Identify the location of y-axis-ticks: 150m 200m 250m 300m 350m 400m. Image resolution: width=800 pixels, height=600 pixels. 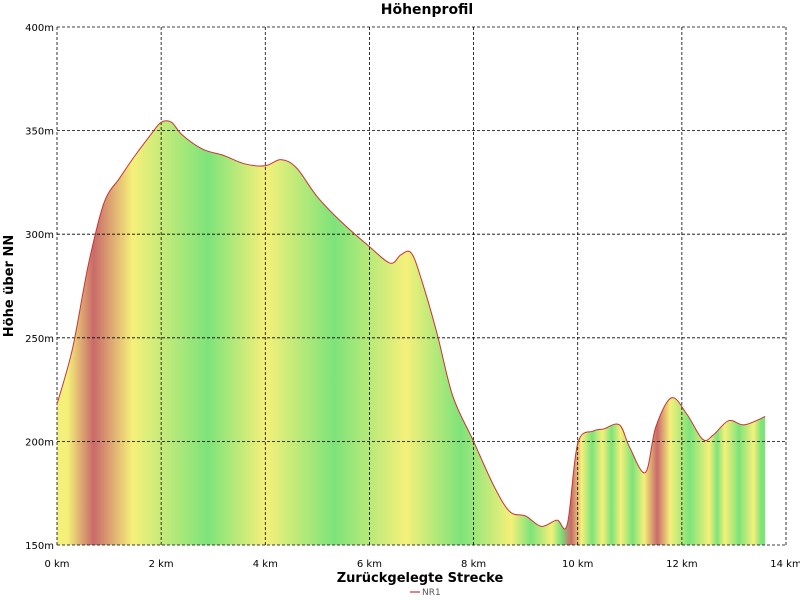
(39, 287).